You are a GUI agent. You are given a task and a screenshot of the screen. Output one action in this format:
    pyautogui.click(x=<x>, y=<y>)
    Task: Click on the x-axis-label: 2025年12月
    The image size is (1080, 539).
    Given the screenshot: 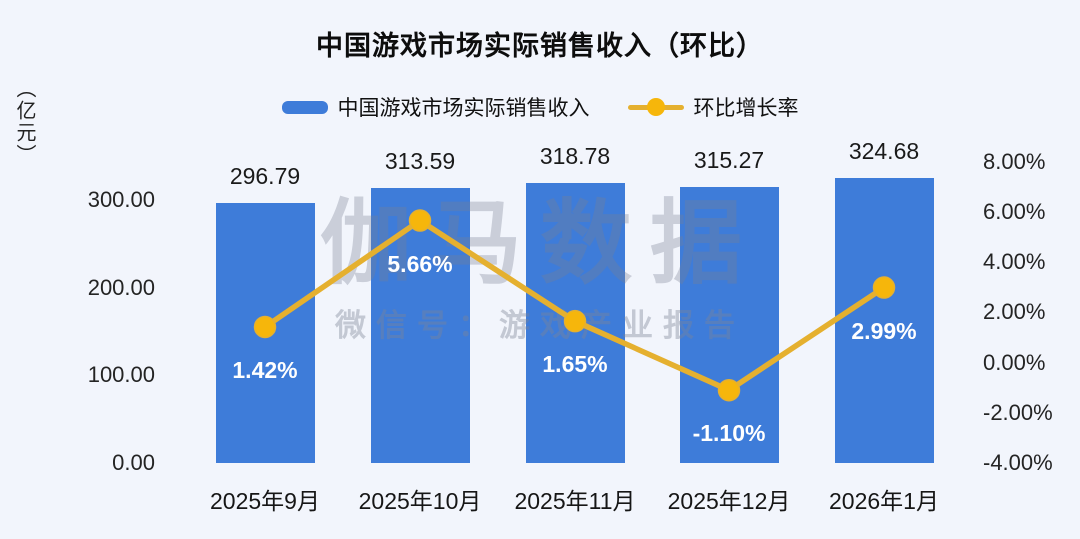 What is the action you would take?
    pyautogui.click(x=729, y=501)
    